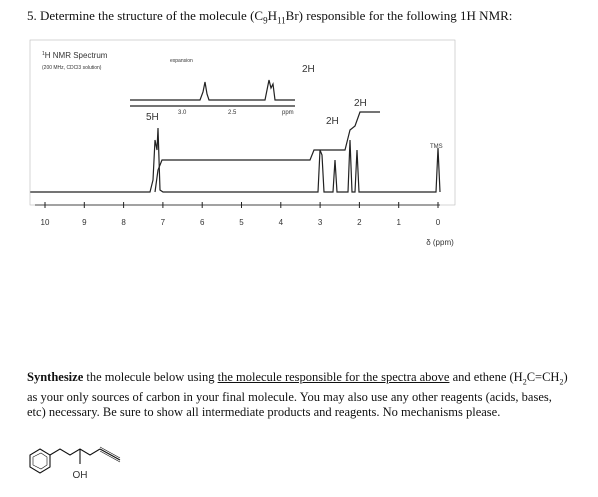 This screenshot has height=497, width=598. I want to click on axis-title: δ (ppm), so click(440, 242).